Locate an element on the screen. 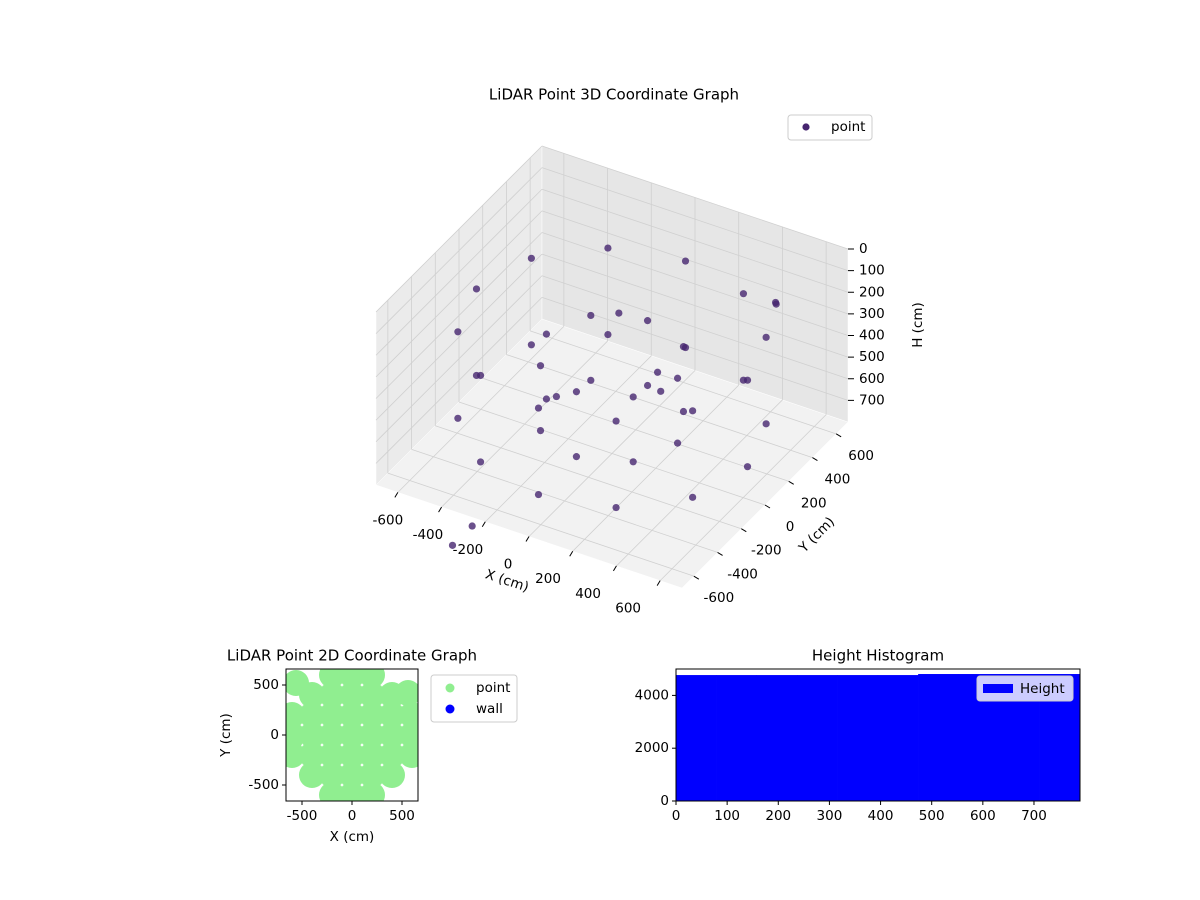 This screenshot has height=900, width=1200. x-tick-label: 600 is located at coordinates (628, 609).